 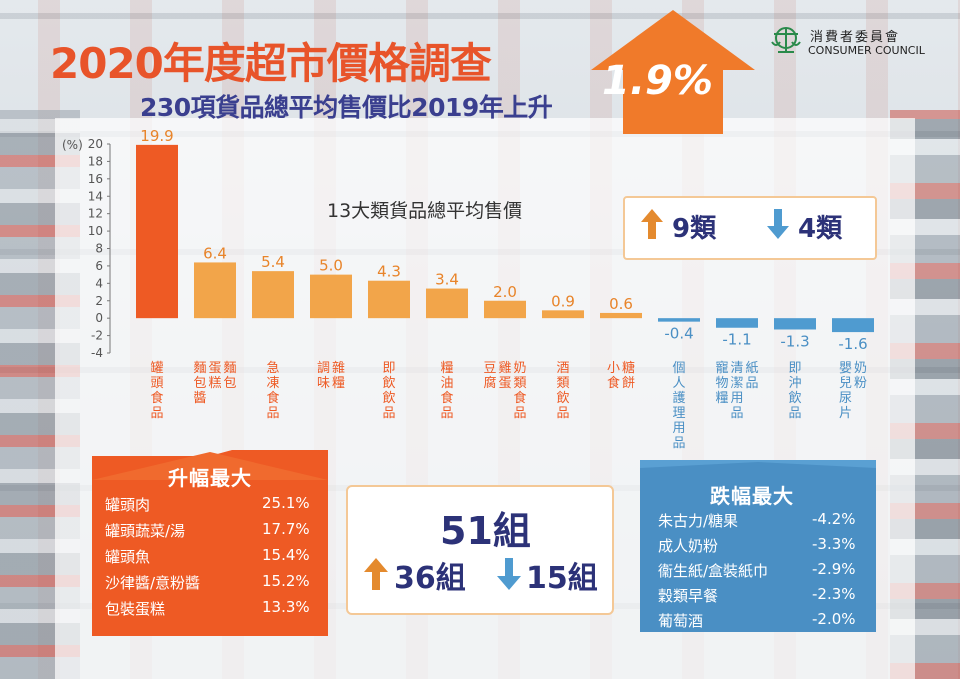 I want to click on value-label: -1.3, so click(x=794, y=341).